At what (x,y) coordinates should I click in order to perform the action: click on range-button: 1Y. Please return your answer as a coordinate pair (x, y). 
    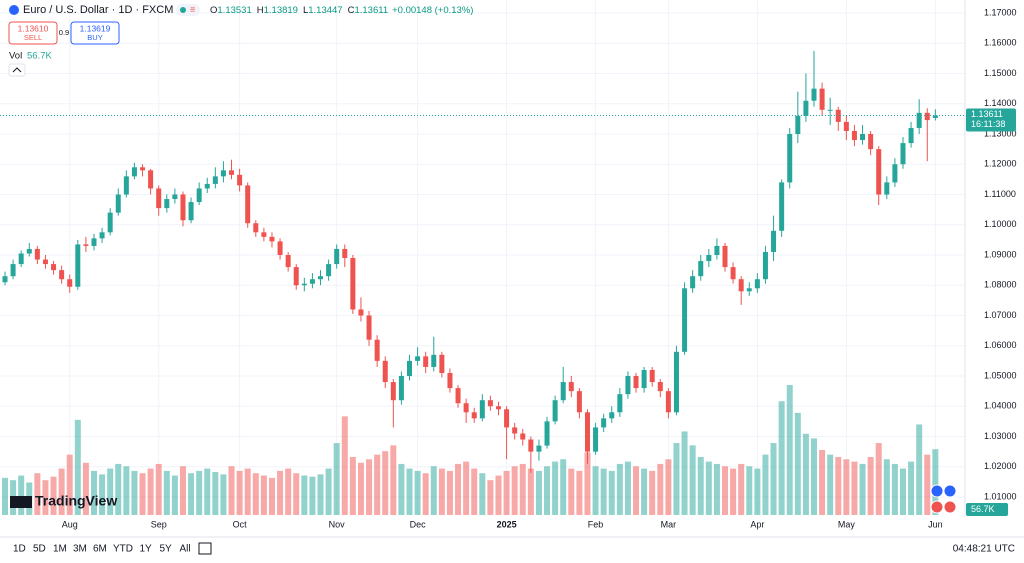
    Looking at the image, I should click on (146, 549).